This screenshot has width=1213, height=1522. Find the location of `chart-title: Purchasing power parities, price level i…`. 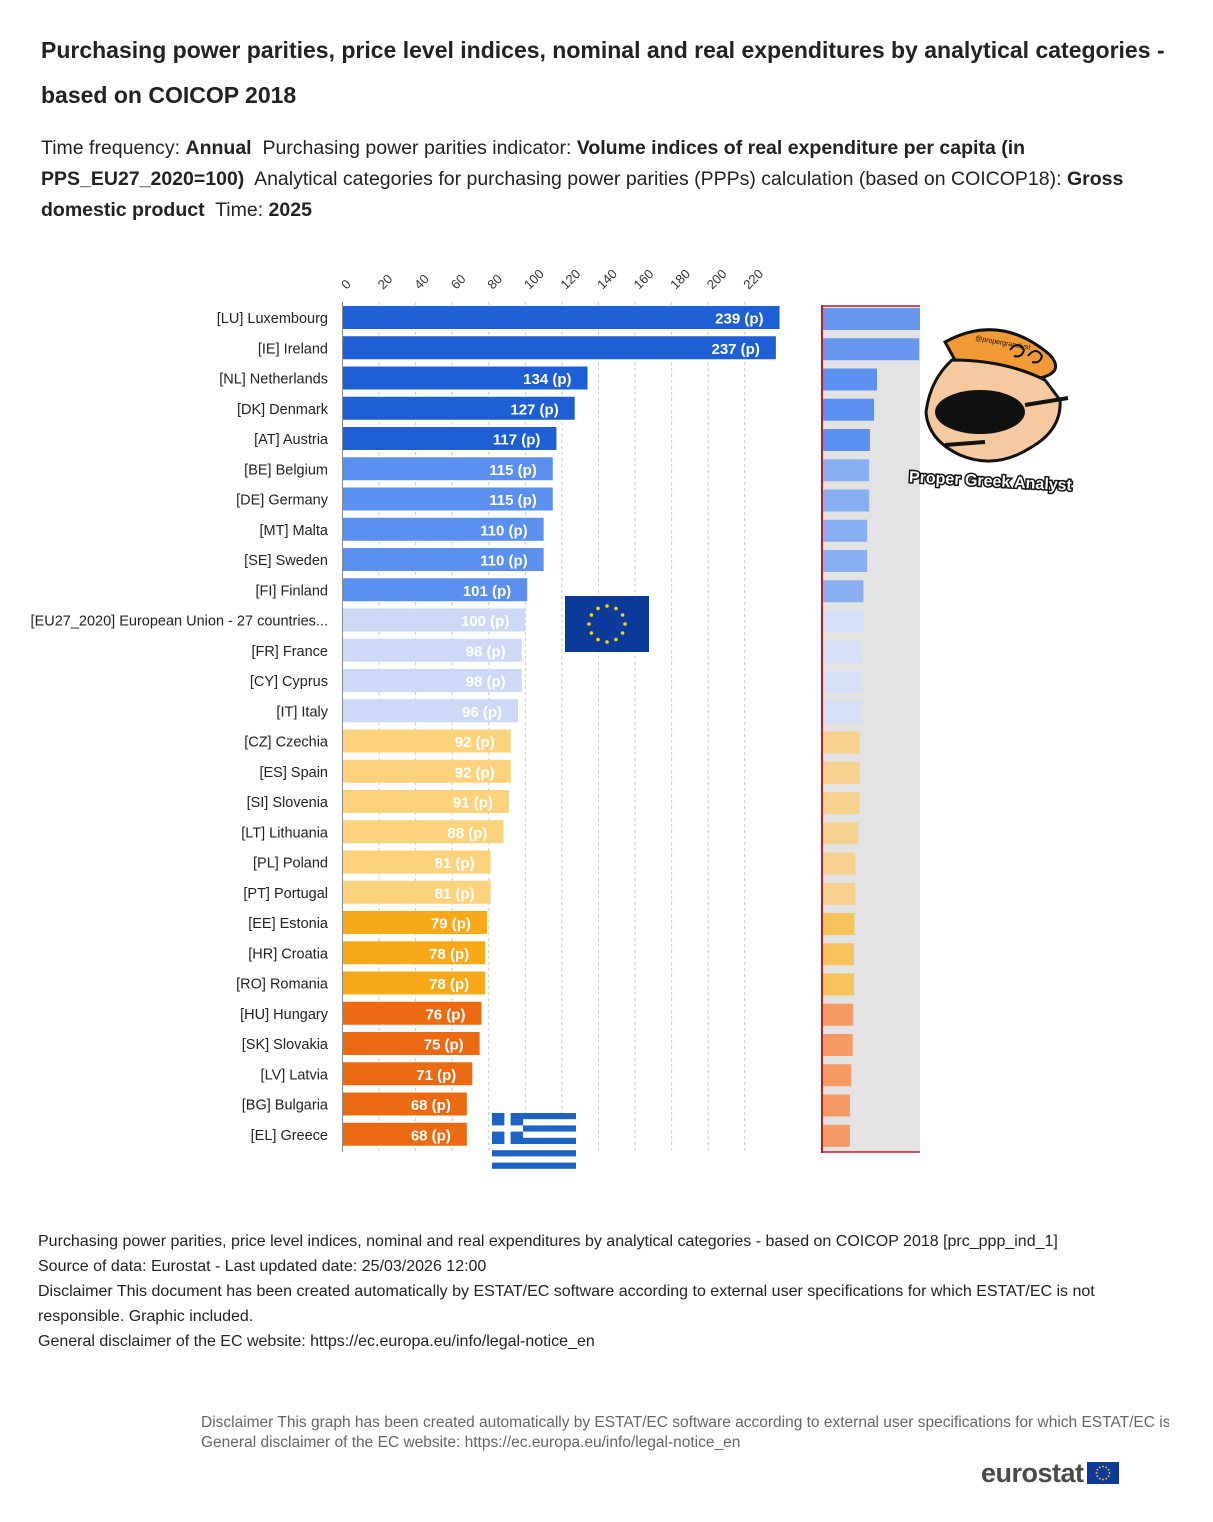

chart-title: Purchasing power parities, price level i… is located at coordinates (603, 72).